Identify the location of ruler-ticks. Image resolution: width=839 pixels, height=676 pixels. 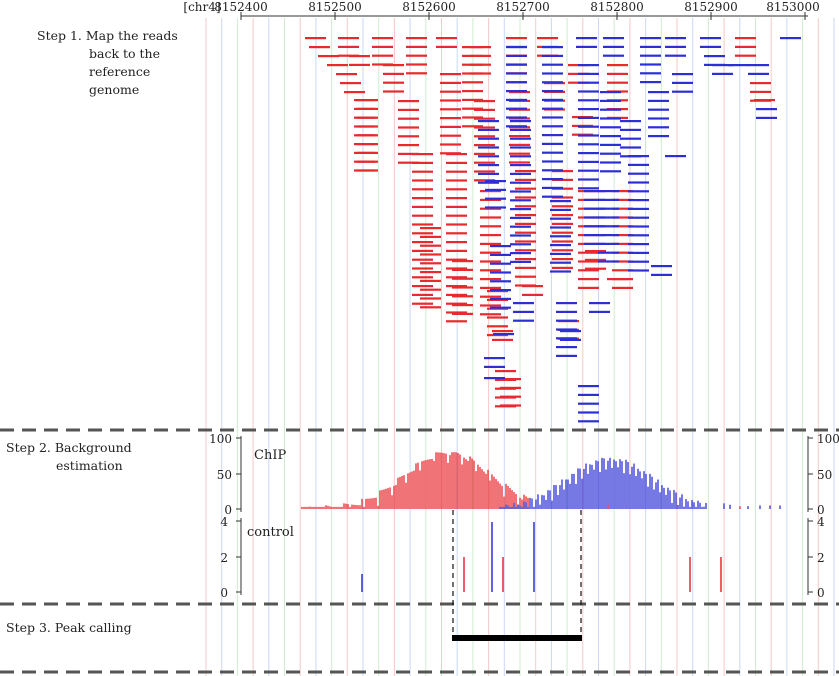
(523, 16).